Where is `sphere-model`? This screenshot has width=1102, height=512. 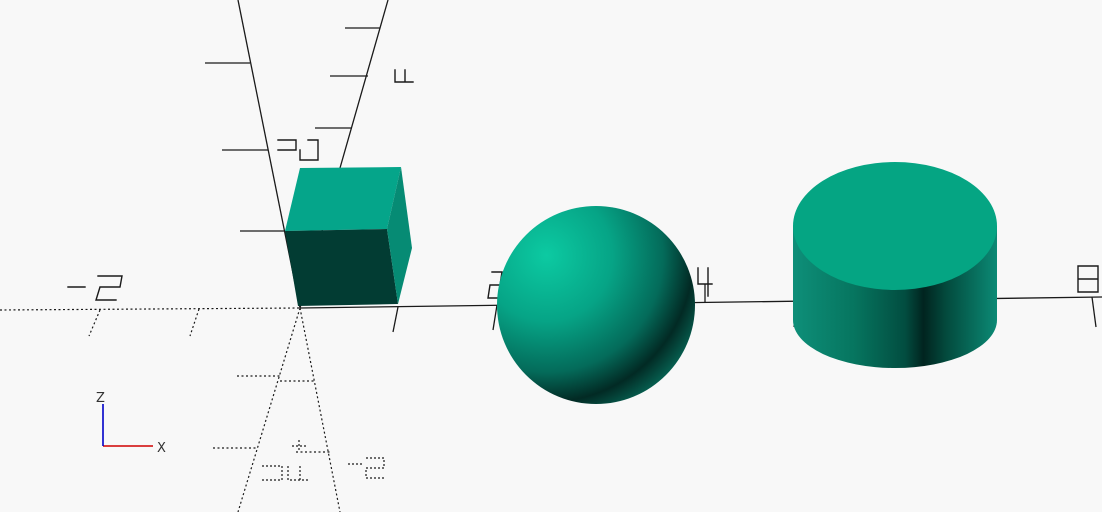 sphere-model is located at coordinates (596, 305).